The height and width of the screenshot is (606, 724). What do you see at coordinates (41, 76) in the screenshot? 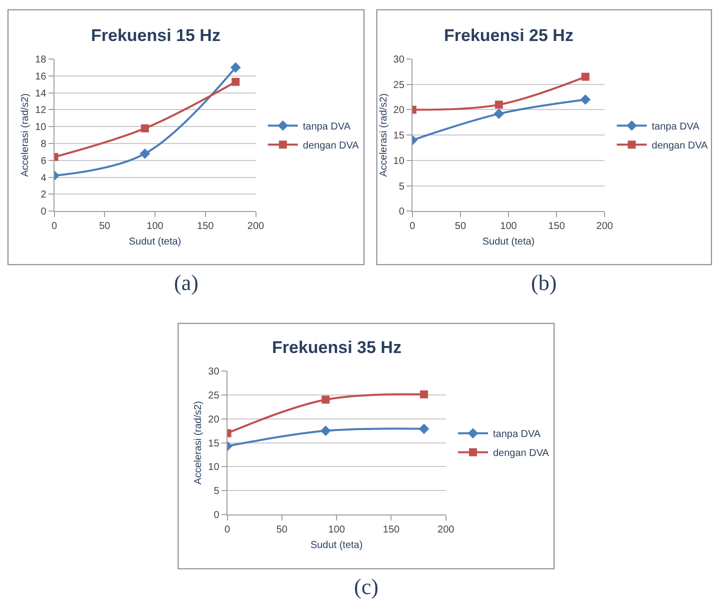
I see `y-tick-label: 16` at bounding box center [41, 76].